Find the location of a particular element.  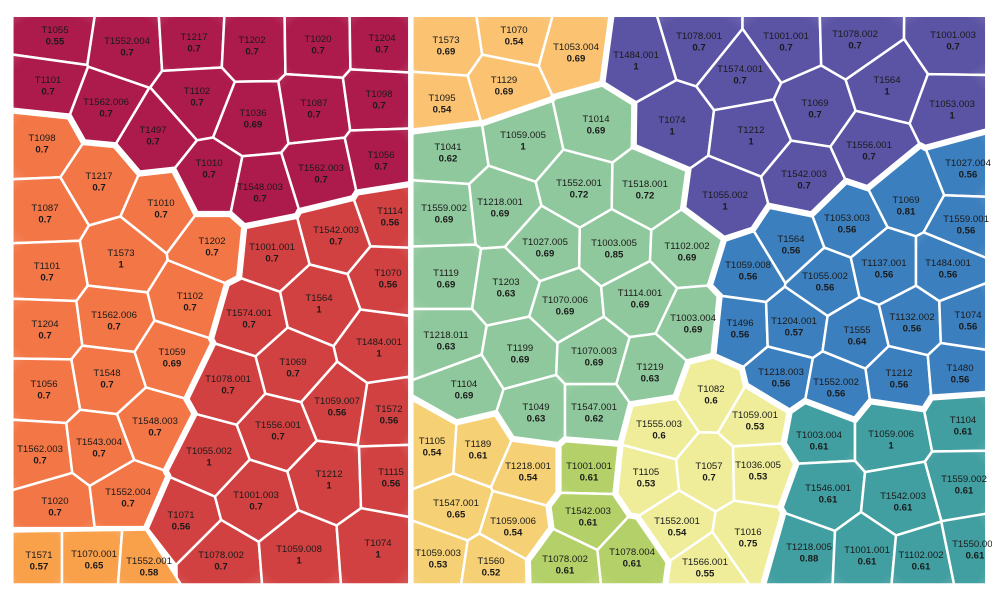

svg-text: T1548.003 is located at coordinates (155, 421).